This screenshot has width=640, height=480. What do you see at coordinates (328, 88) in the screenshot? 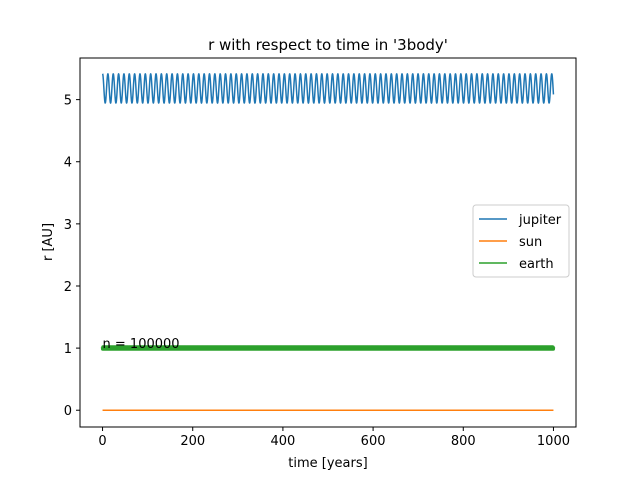
I see `series-line-jupiter` at bounding box center [328, 88].